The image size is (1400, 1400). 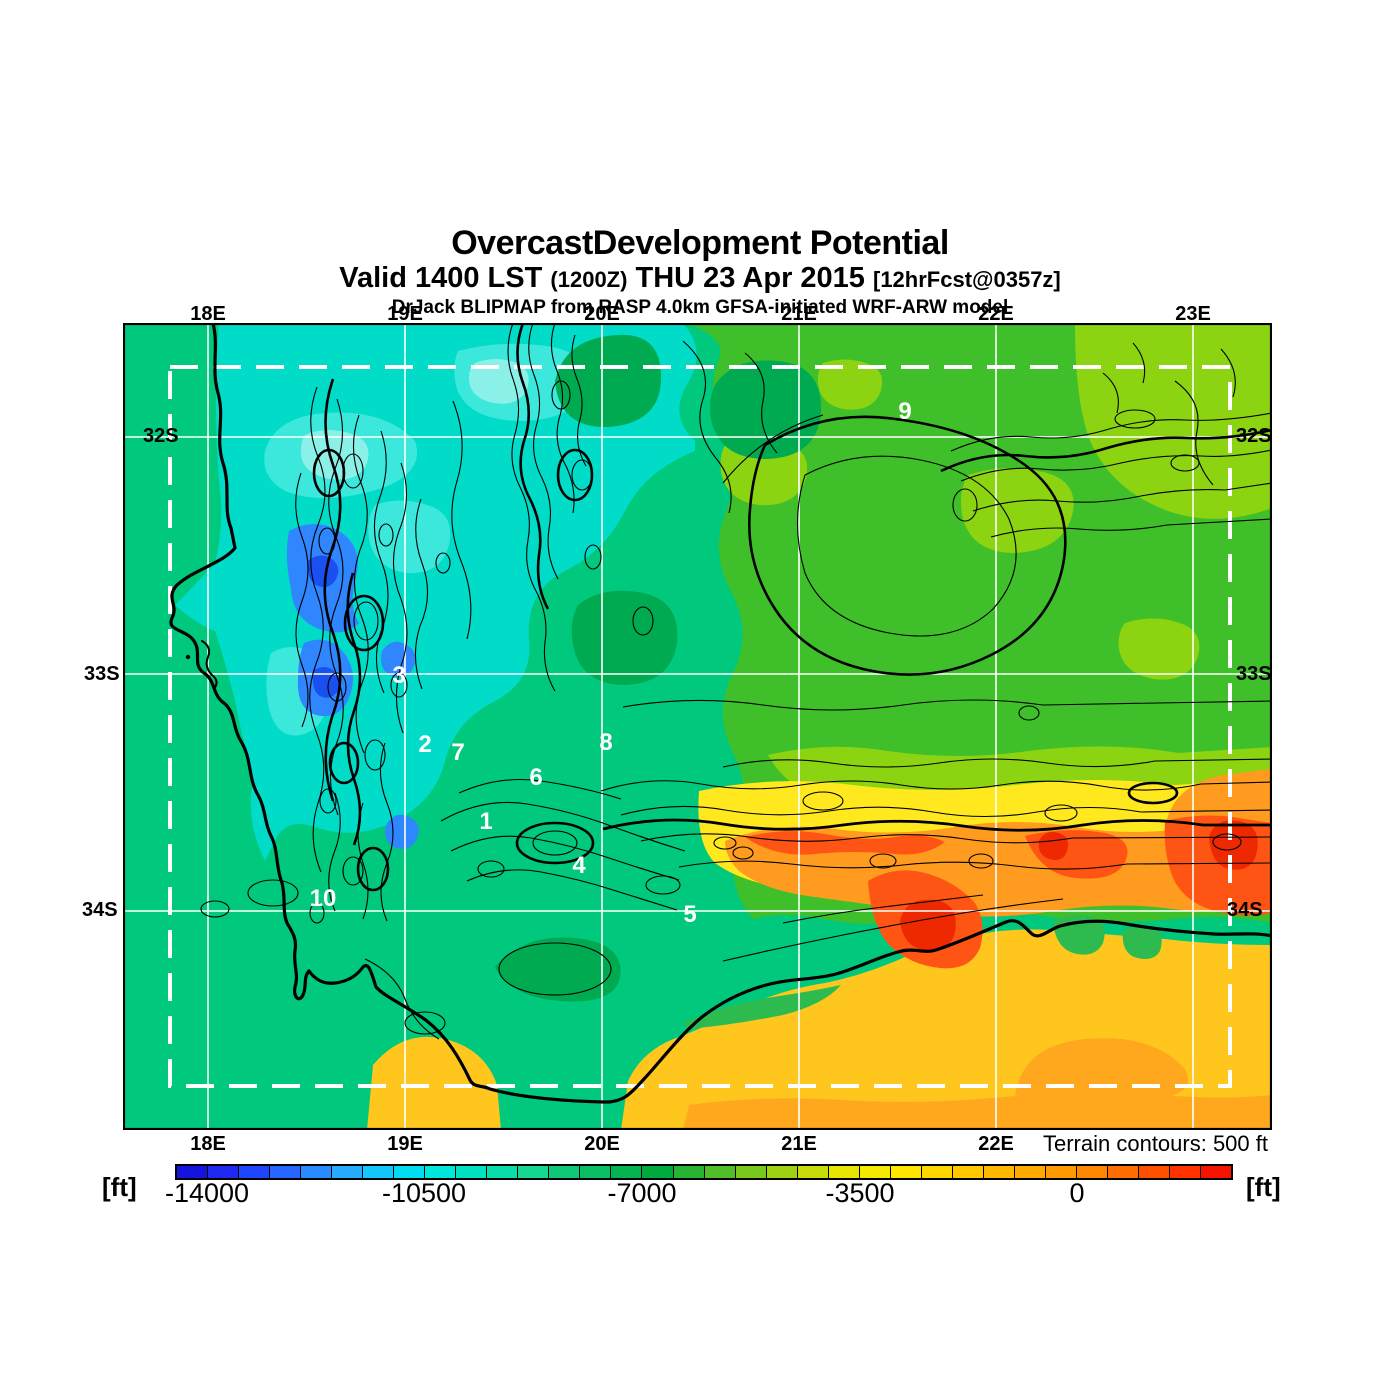 What do you see at coordinates (100, 910) in the screenshot?
I see `lat-label-left-34s: 34S` at bounding box center [100, 910].